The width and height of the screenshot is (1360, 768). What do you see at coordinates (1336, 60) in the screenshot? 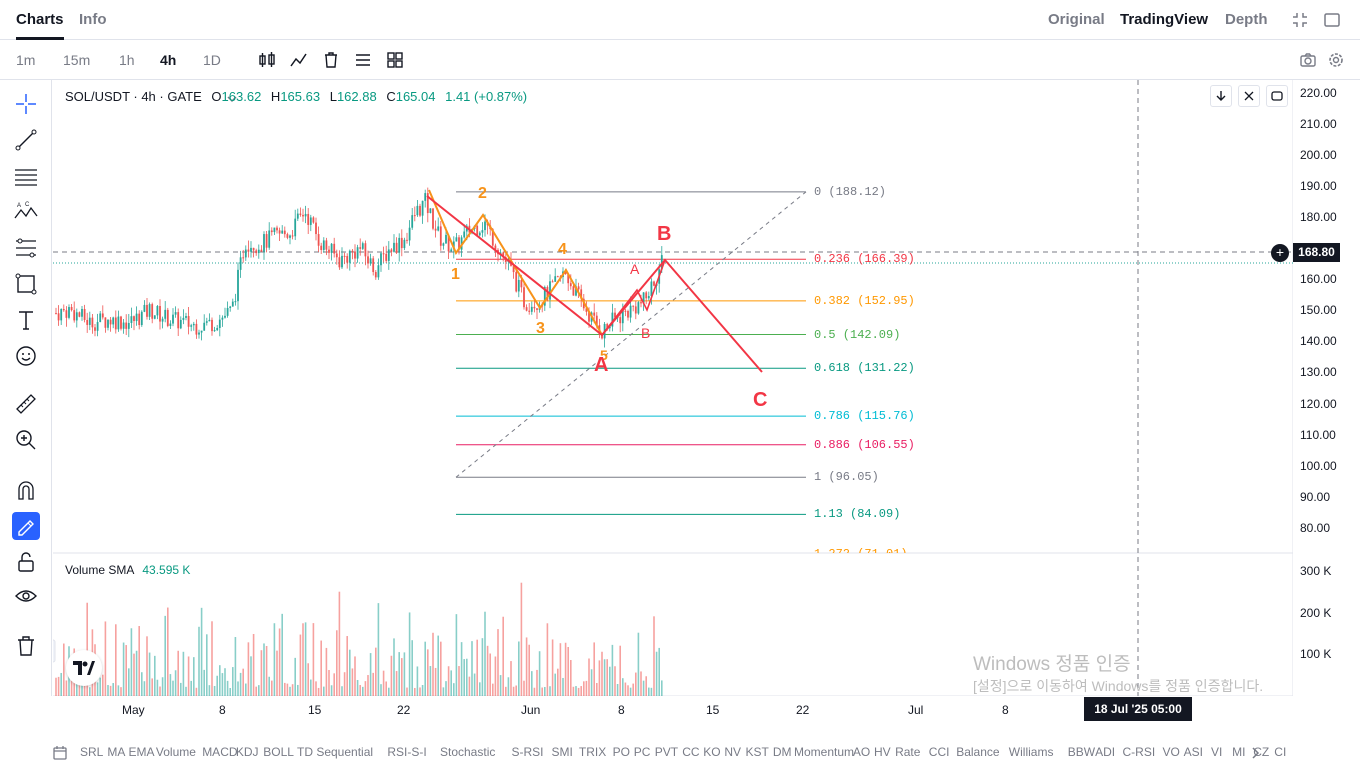
I see `settings-icon` at bounding box center [1336, 60].